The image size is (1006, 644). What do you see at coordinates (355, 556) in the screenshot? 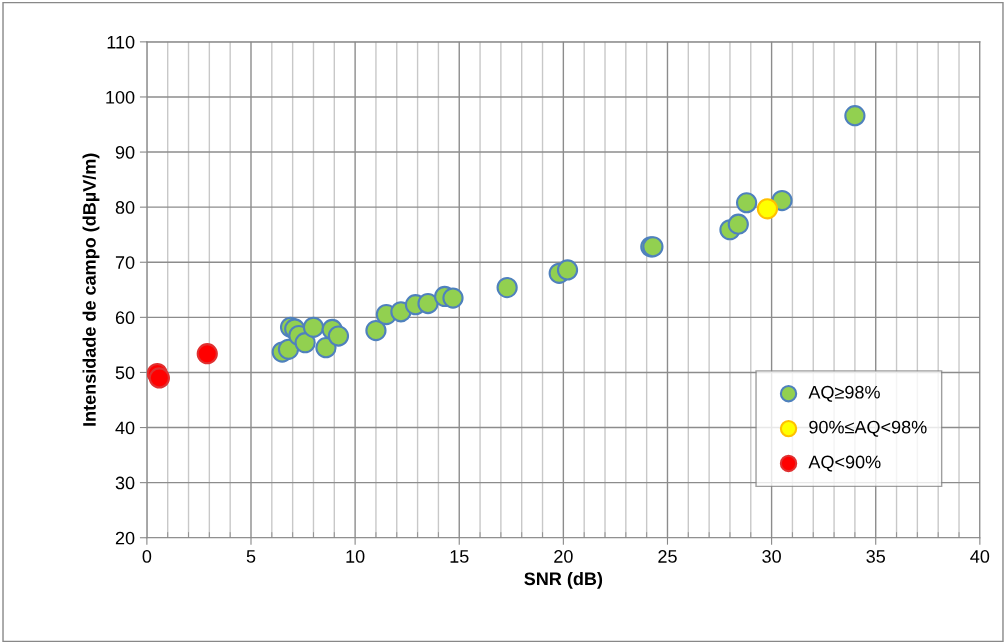
I see `x-tick-label: 10` at bounding box center [355, 556].